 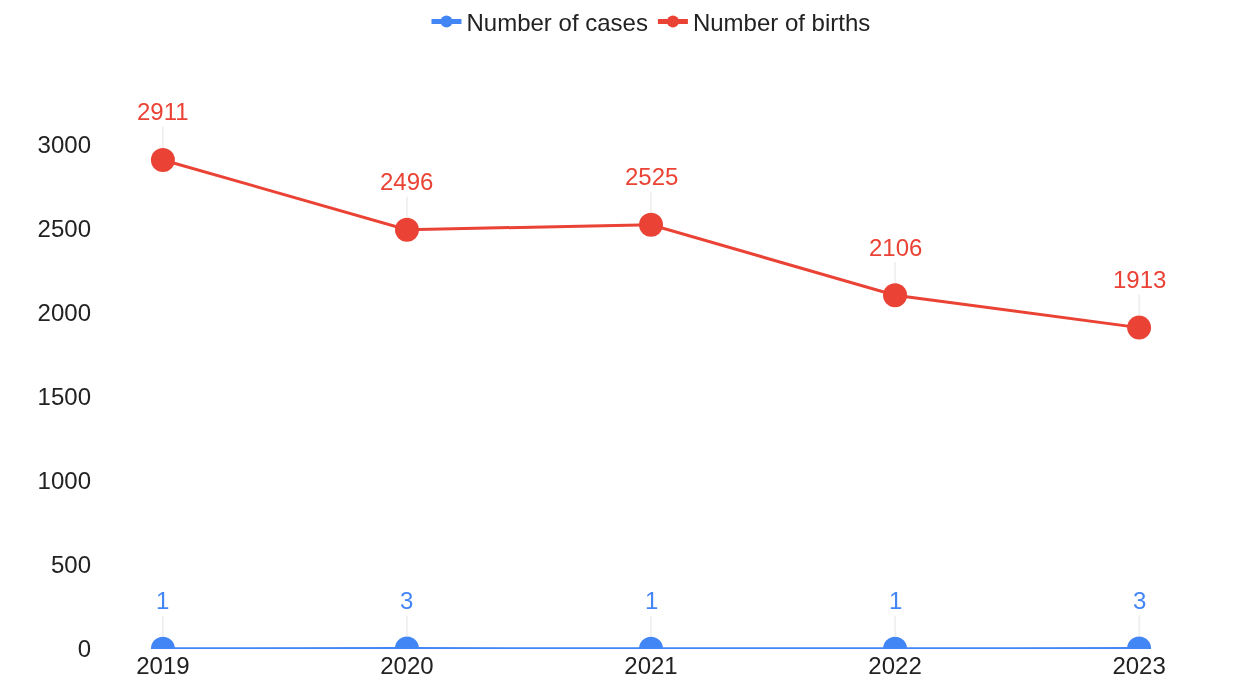 I want to click on data-label: 2911, so click(x=163, y=111).